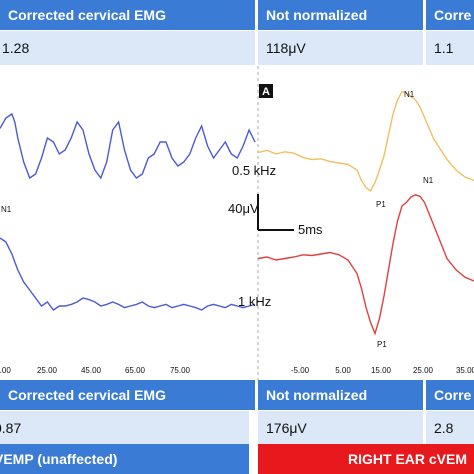  Describe the element at coordinates (6, 209) in the screenshot. I see `left-n1-label: N1` at that location.